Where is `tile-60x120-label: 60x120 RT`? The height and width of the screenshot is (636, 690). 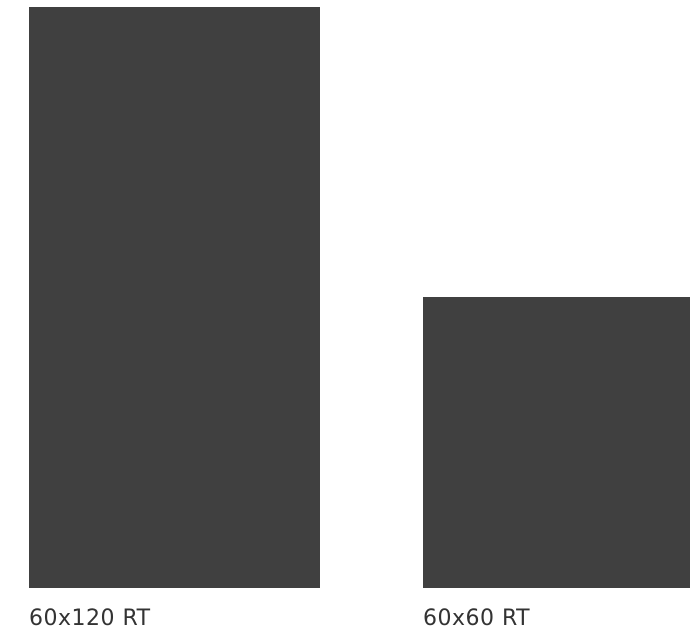 tile-60x120-label: 60x120 RT is located at coordinates (90, 618).